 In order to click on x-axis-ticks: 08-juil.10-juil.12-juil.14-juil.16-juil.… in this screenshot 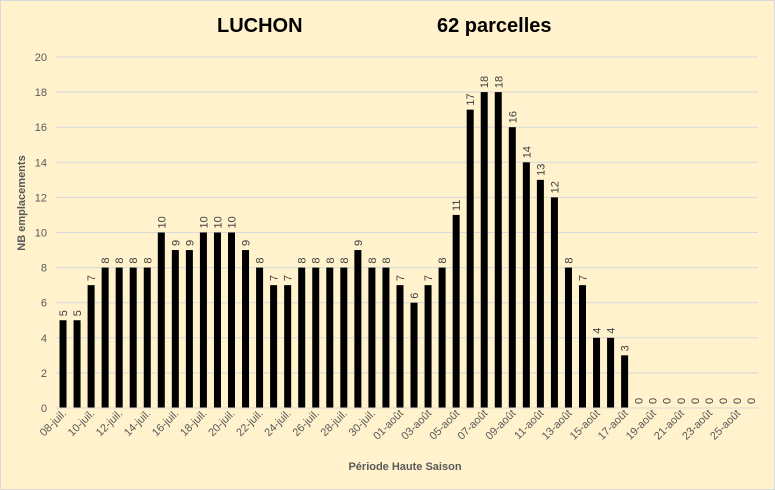, I will do `click(390, 425)`.